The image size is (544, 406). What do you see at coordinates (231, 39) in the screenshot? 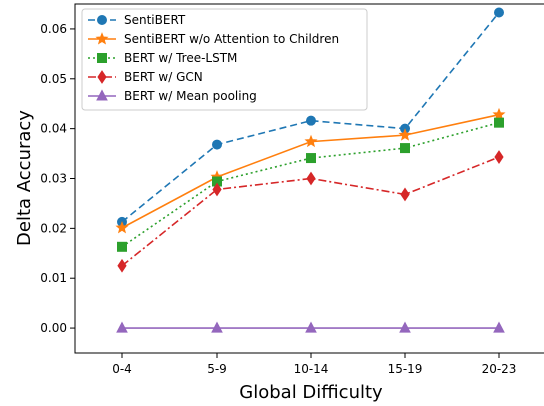
I see `legend-label: SentiBERT w/o Attention to Children` at bounding box center [231, 39].